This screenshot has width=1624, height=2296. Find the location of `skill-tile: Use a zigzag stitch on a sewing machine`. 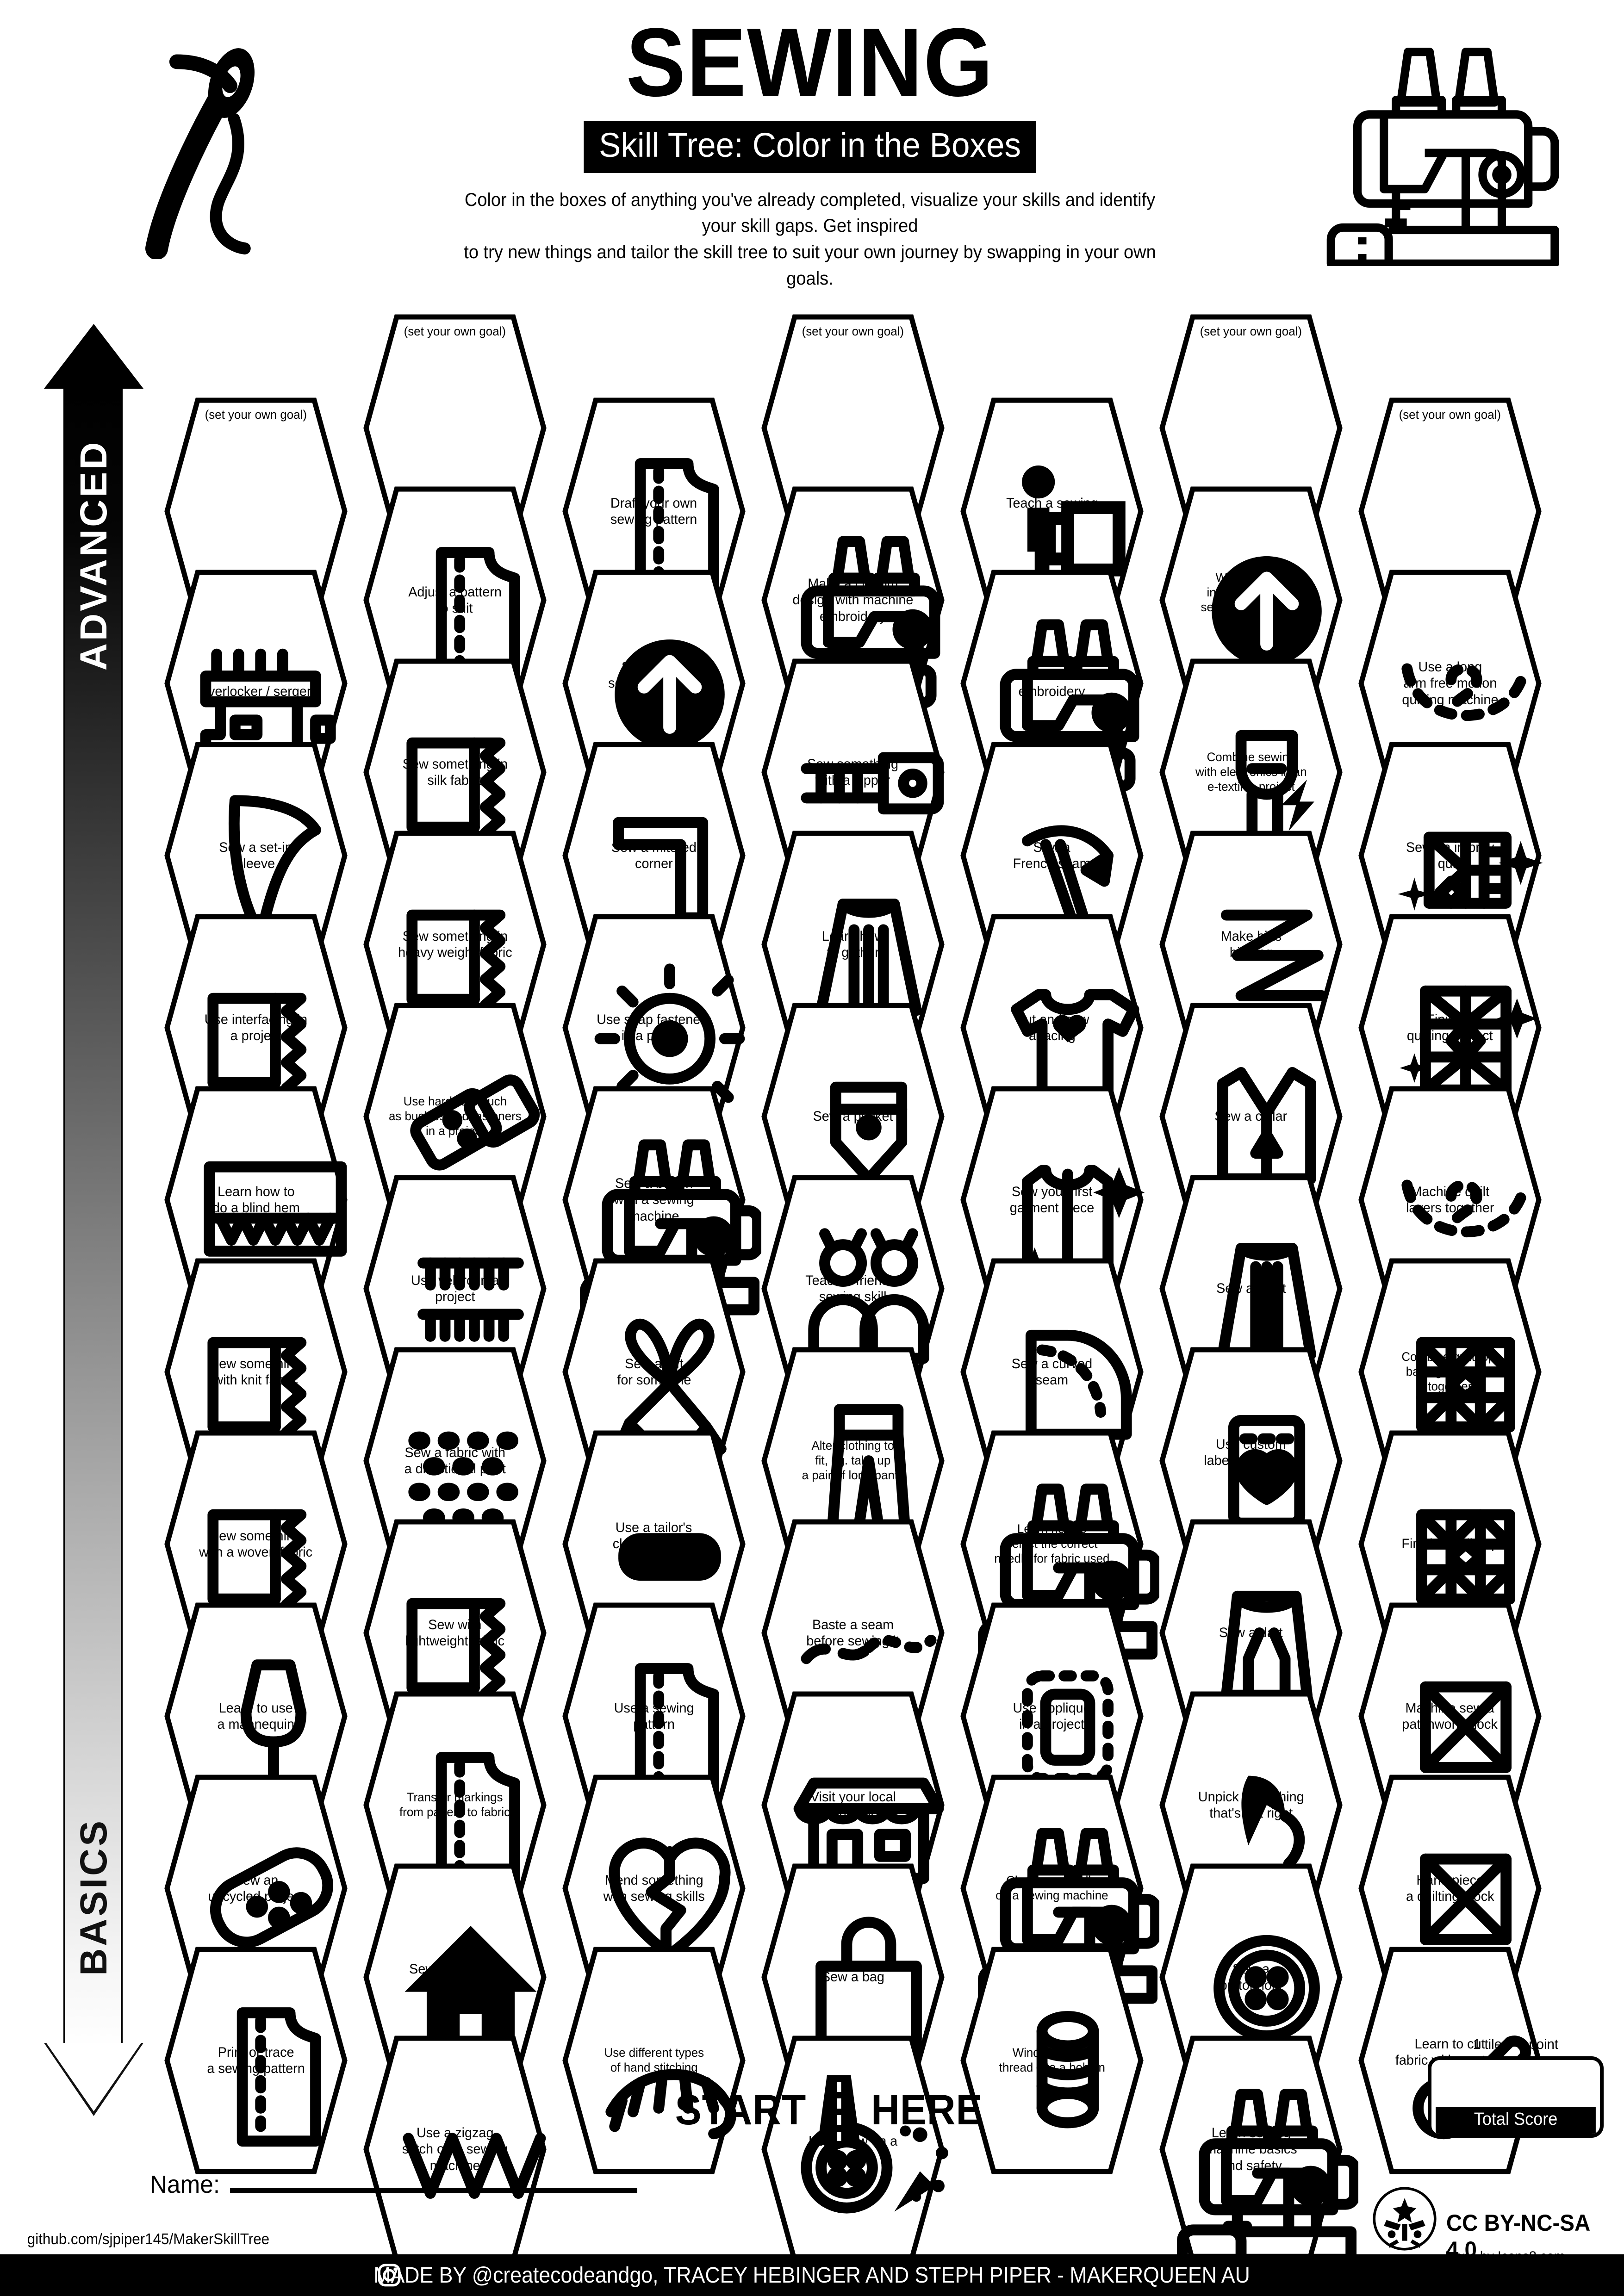

skill-tile: Use a zigzag stitch on a sewing machine is located at coordinates (455, 2150).